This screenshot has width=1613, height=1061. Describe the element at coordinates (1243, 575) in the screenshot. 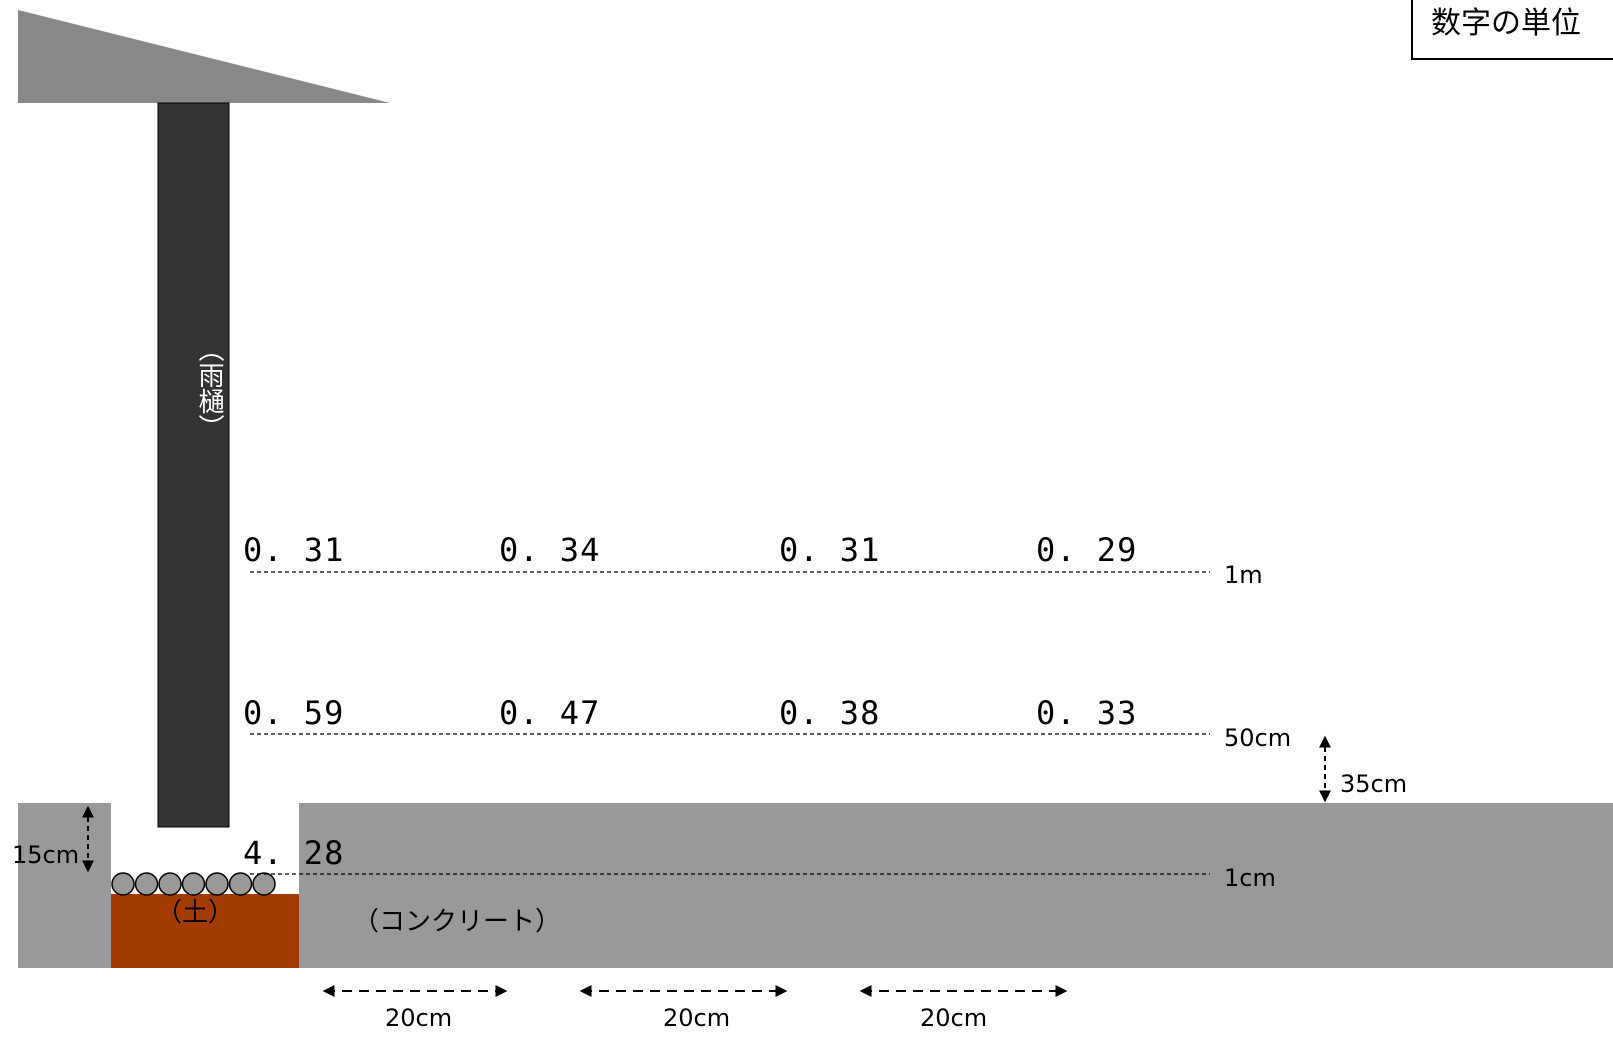

I see `height-label-1m: 1m` at that location.